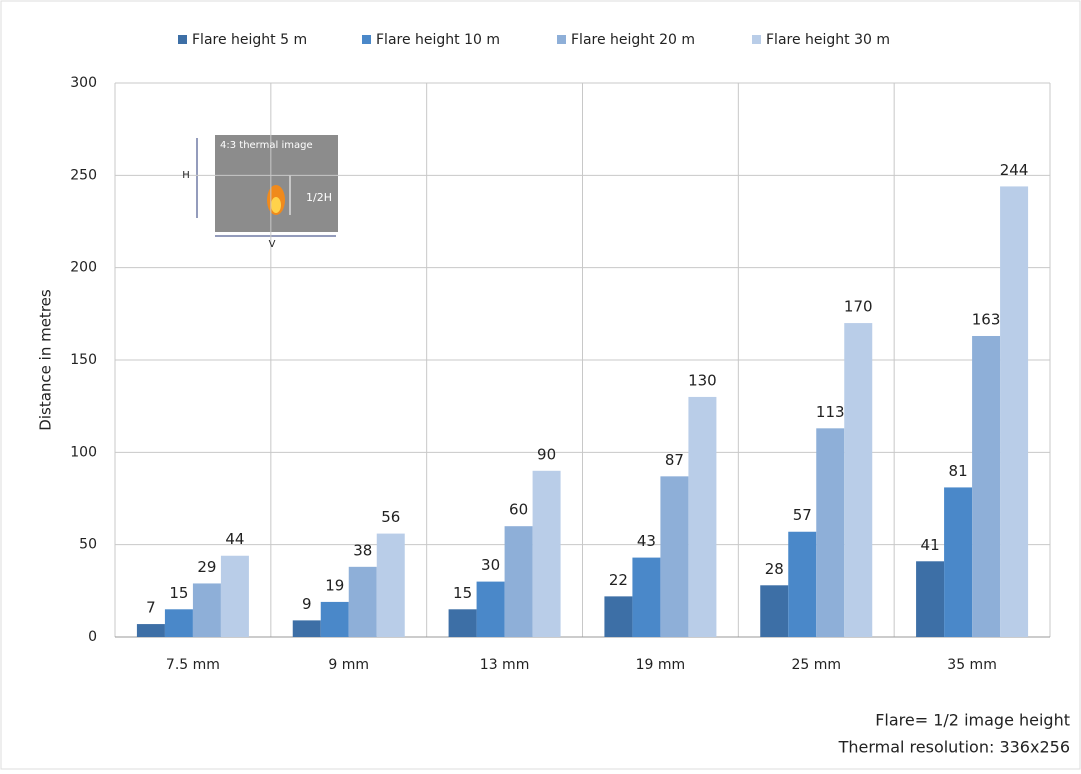 The image size is (1081, 774). Describe the element at coordinates (702, 380) in the screenshot. I see `data-label: 130` at that location.